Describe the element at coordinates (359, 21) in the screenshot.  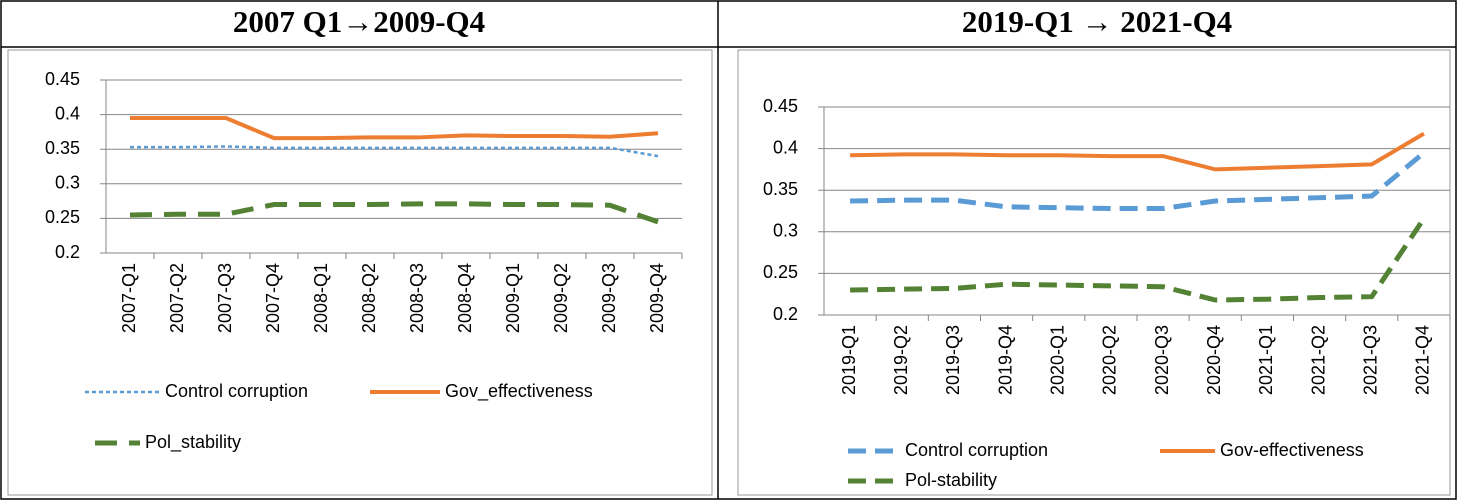
I see `chart-title: 2007 Q1→2009-Q4` at that location.